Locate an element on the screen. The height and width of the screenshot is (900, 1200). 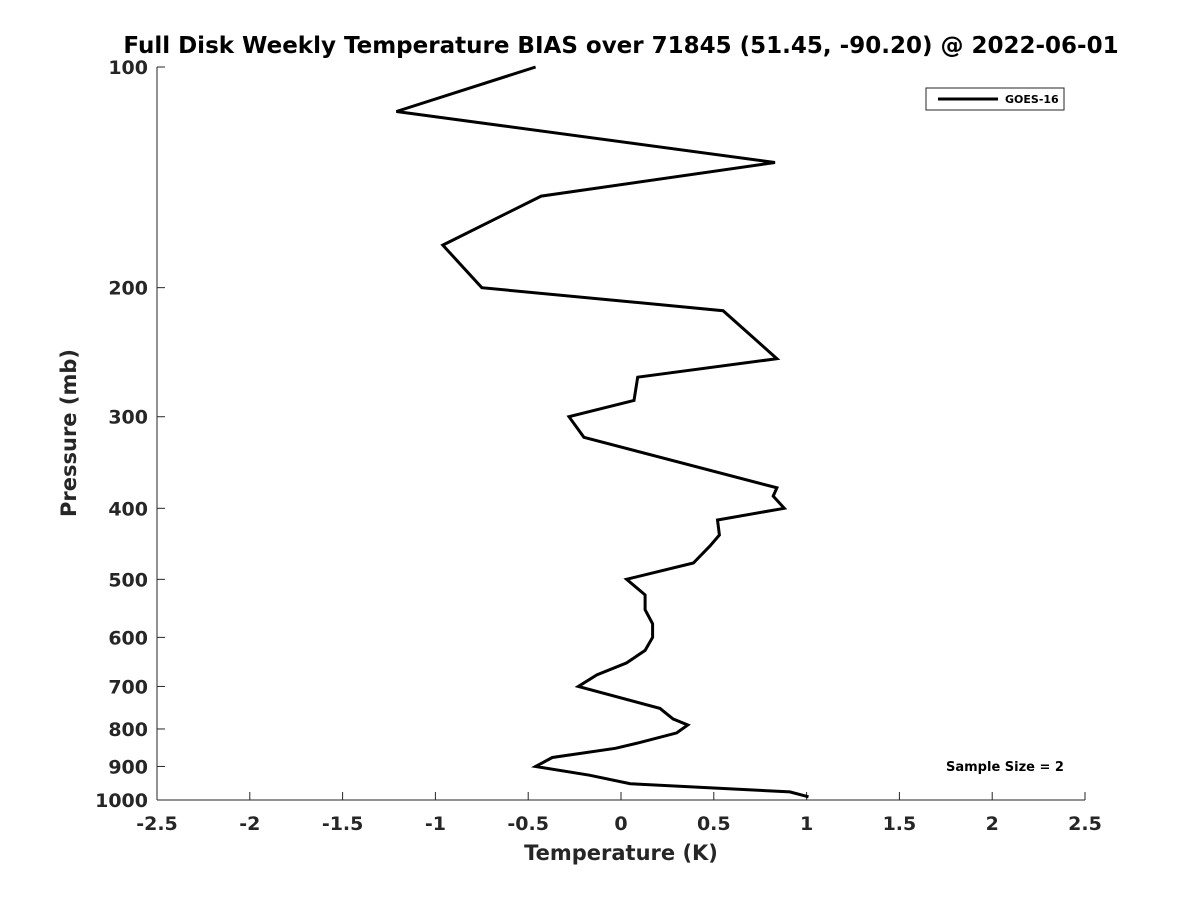
legend-label-goes-16: GOES-16 is located at coordinates (1032, 99).